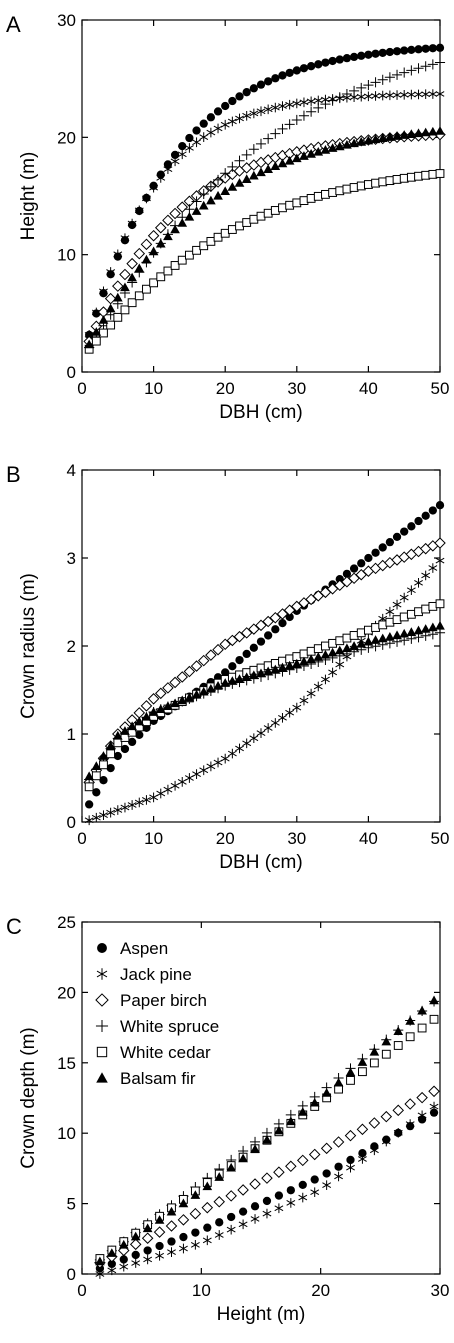 The image size is (454, 1343). Describe the element at coordinates (267, 1177) in the screenshot. I see `series-paper-birch` at that location.